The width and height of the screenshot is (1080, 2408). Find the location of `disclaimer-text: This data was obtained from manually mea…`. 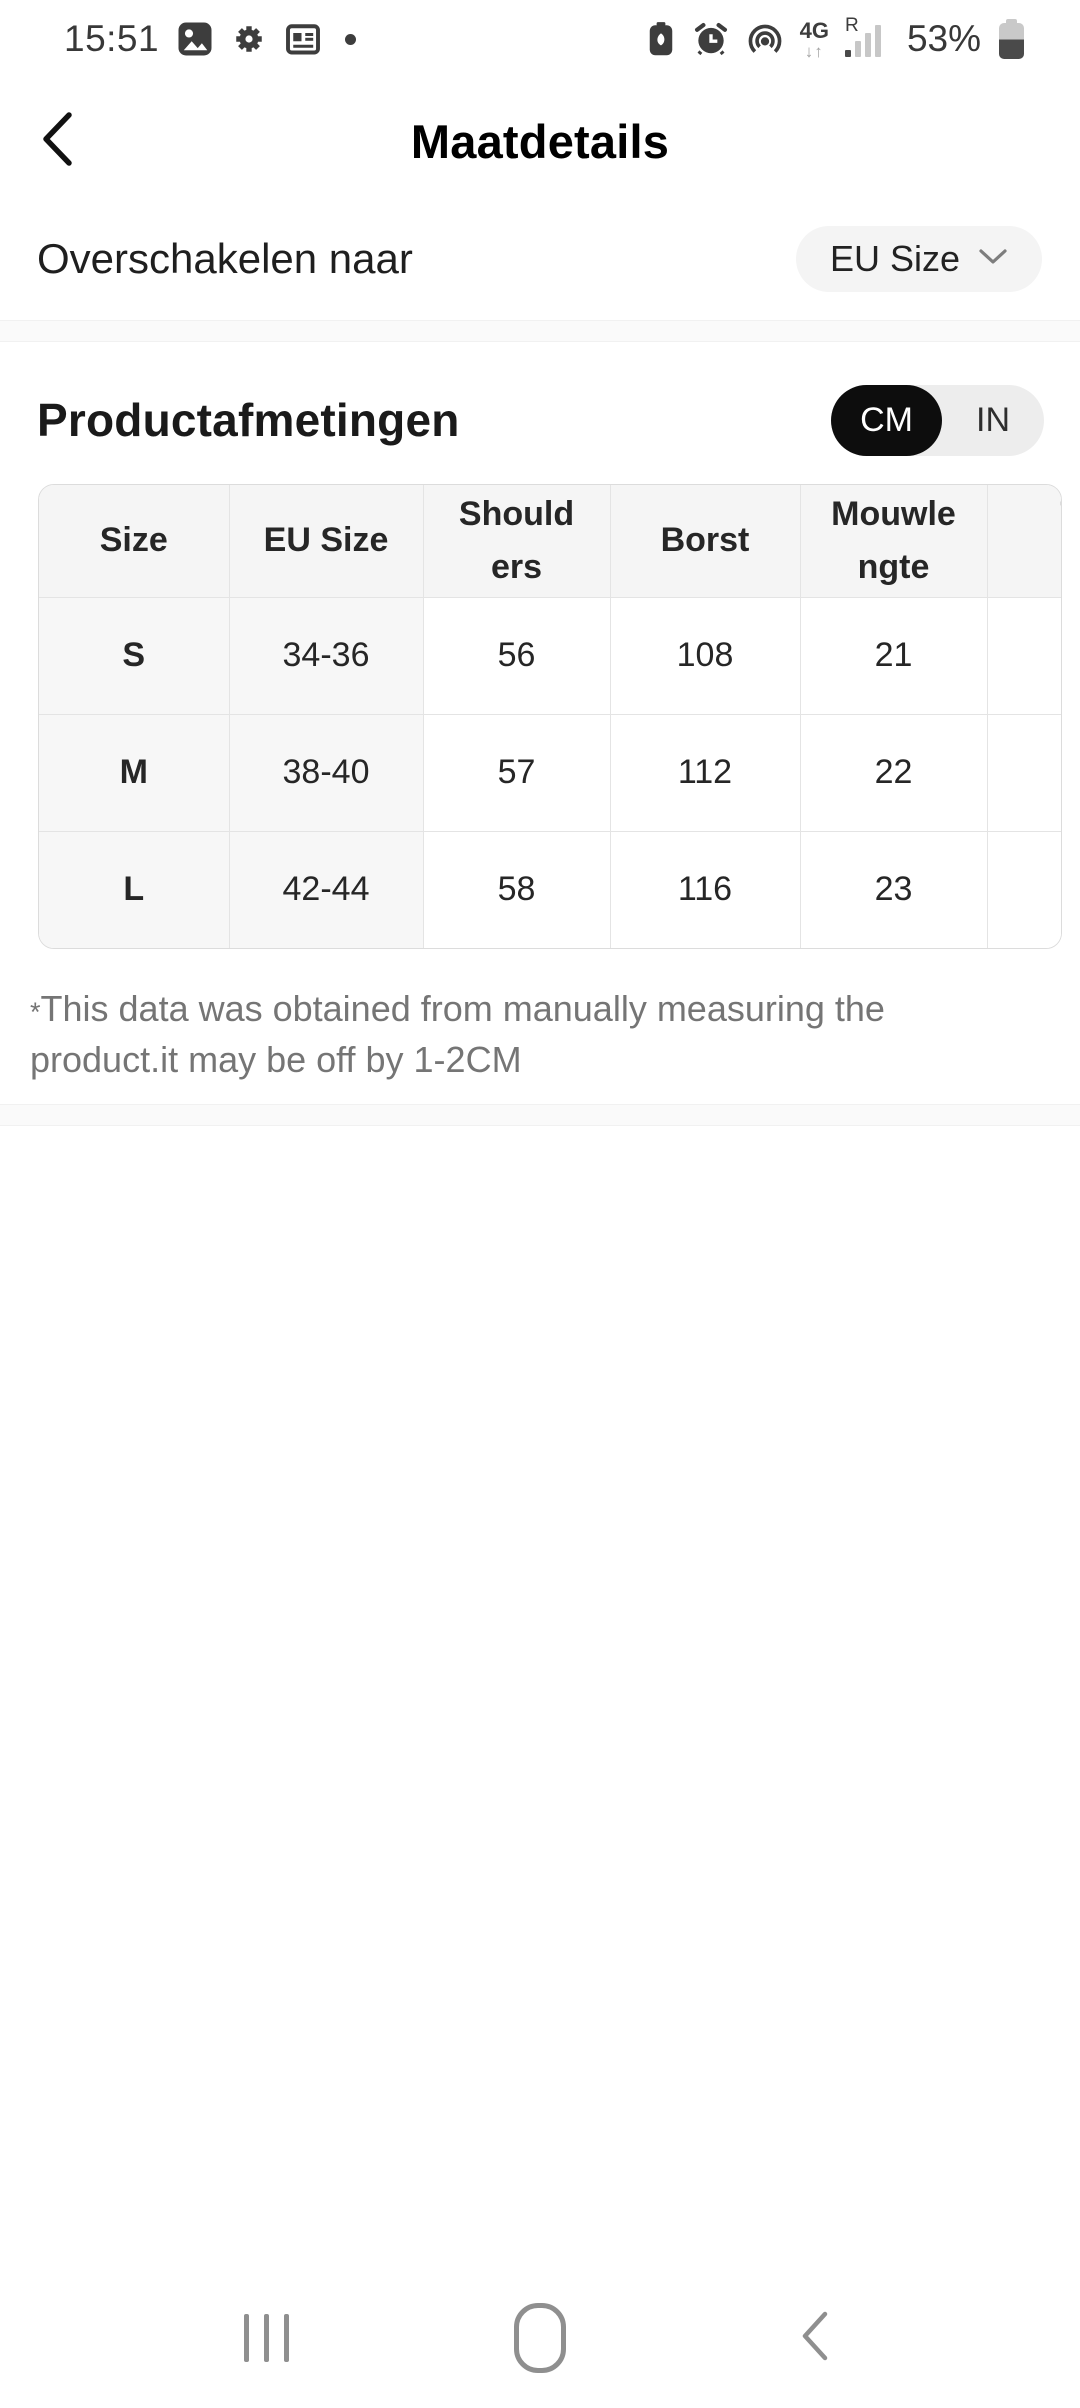

disclaimer-text: This data was obtained from manually mea… is located at coordinates (457, 1034).